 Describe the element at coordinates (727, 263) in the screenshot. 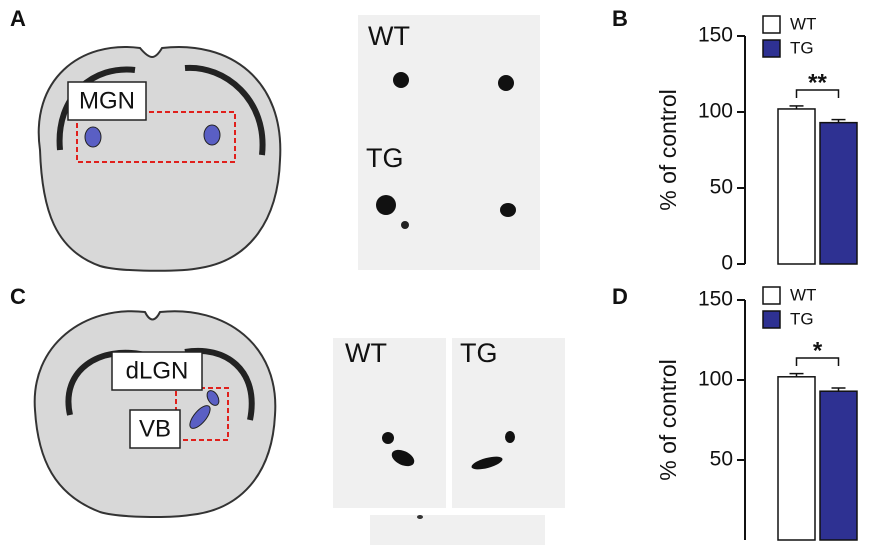

I see `y-tick-label: 0` at that location.